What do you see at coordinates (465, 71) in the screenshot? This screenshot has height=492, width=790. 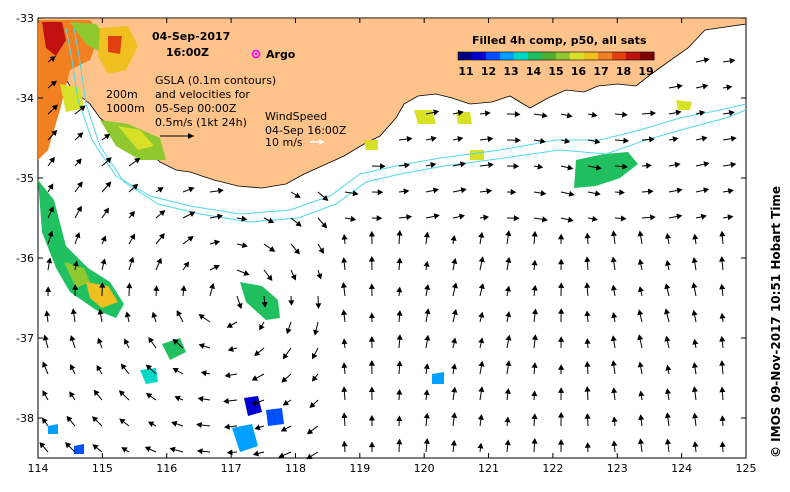 I see `colorbar-tick-label: 11` at bounding box center [465, 71].